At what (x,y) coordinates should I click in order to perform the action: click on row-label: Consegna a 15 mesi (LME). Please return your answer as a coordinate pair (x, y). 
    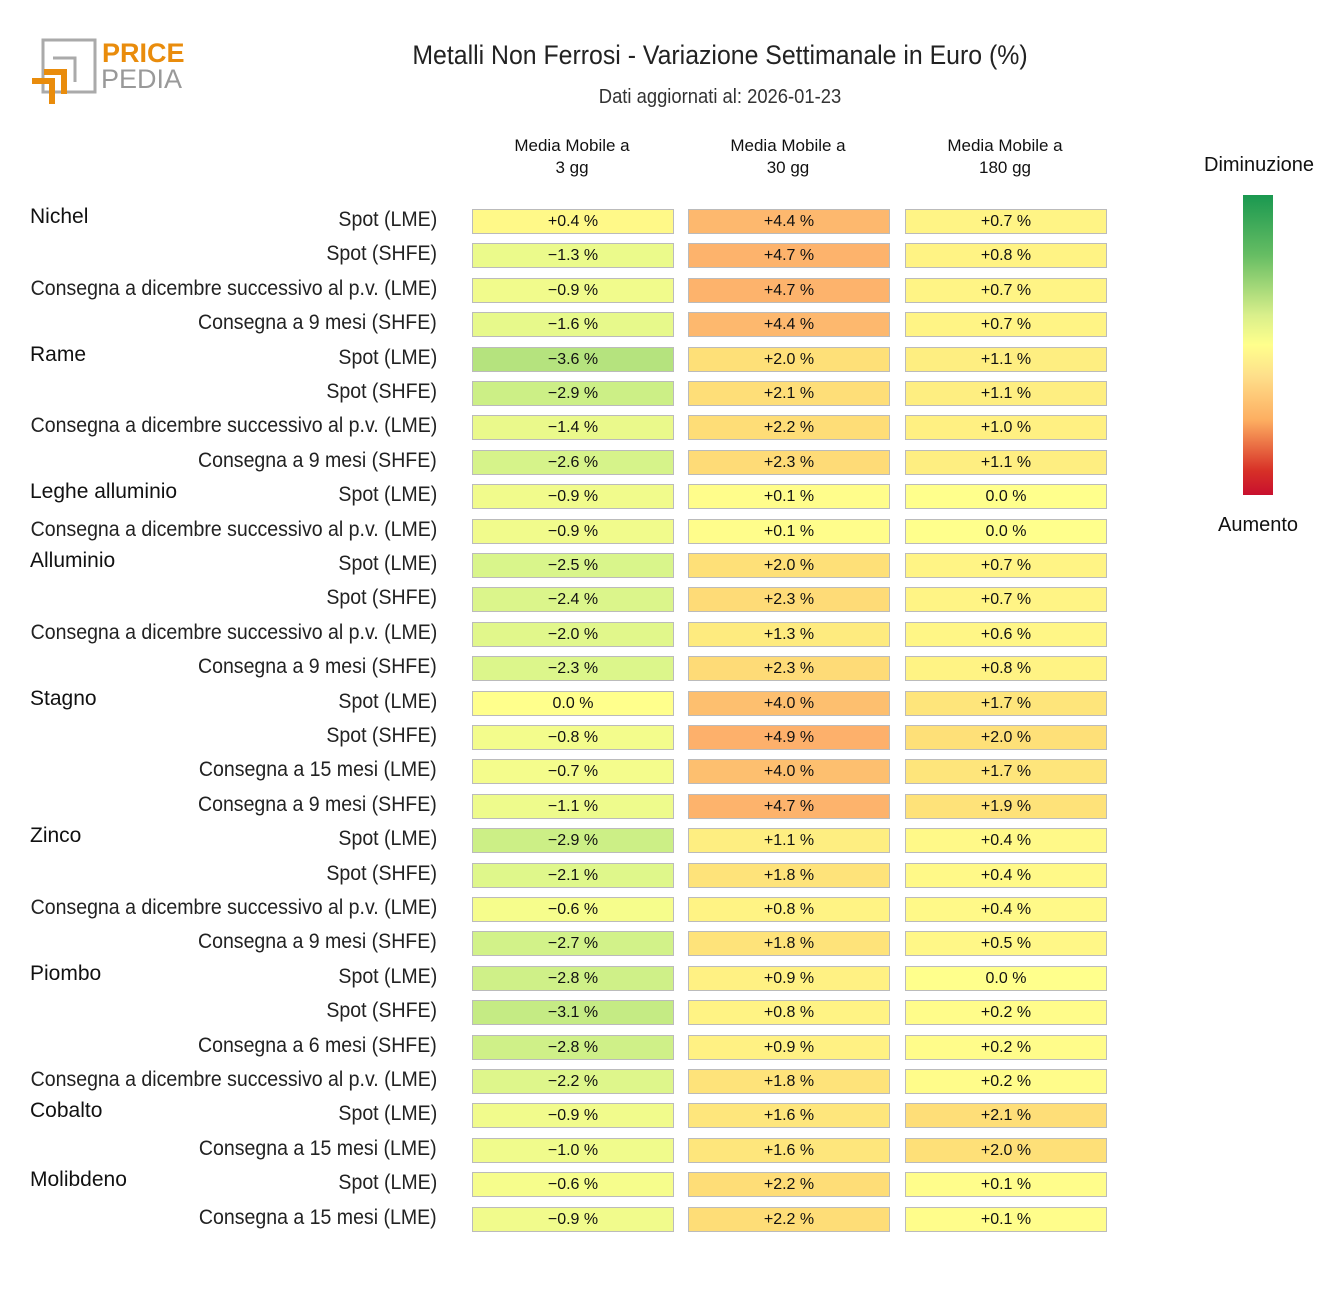
    Looking at the image, I should click on (318, 1148).